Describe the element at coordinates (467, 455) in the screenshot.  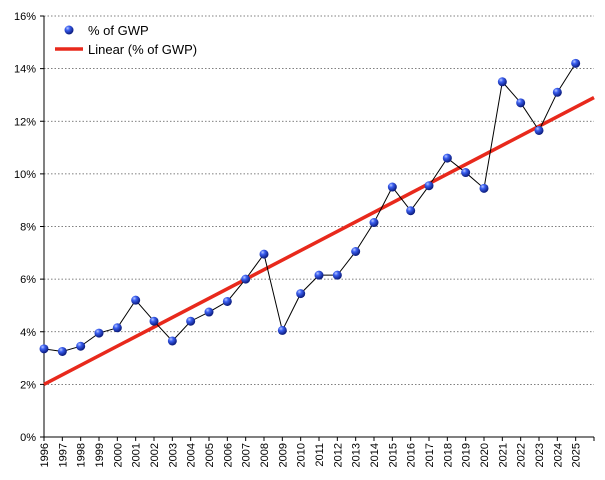
I see `x-tick-label: 2019` at that location.